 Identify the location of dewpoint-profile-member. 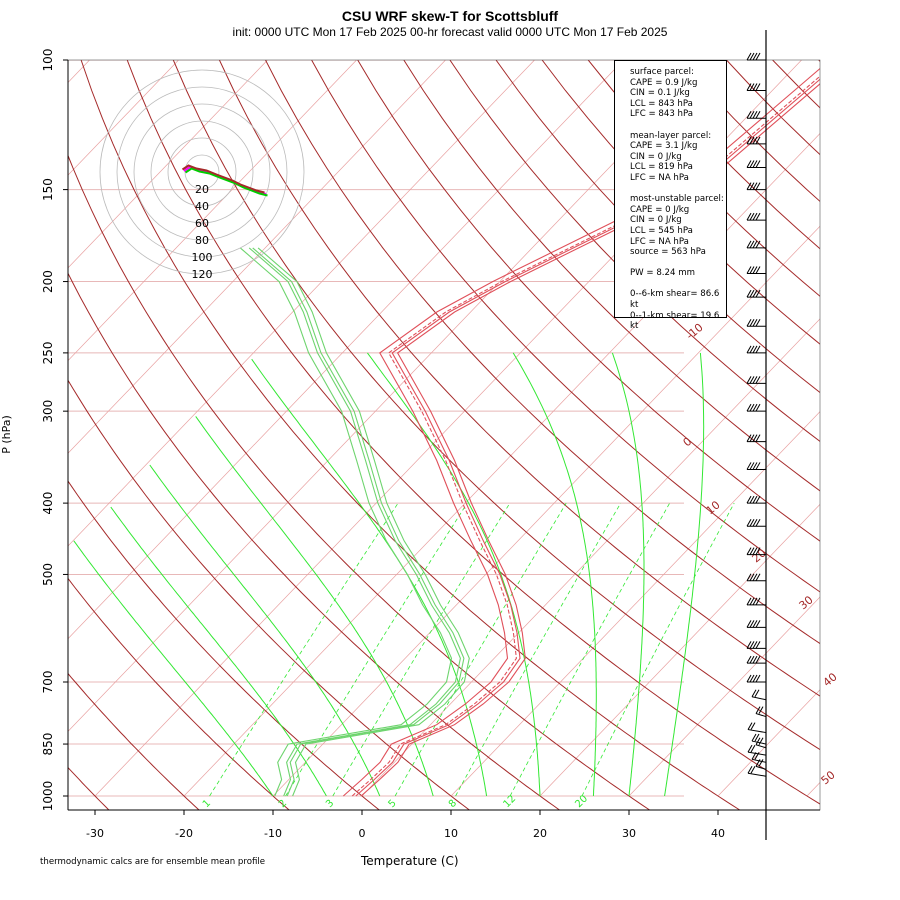
(363, 522).